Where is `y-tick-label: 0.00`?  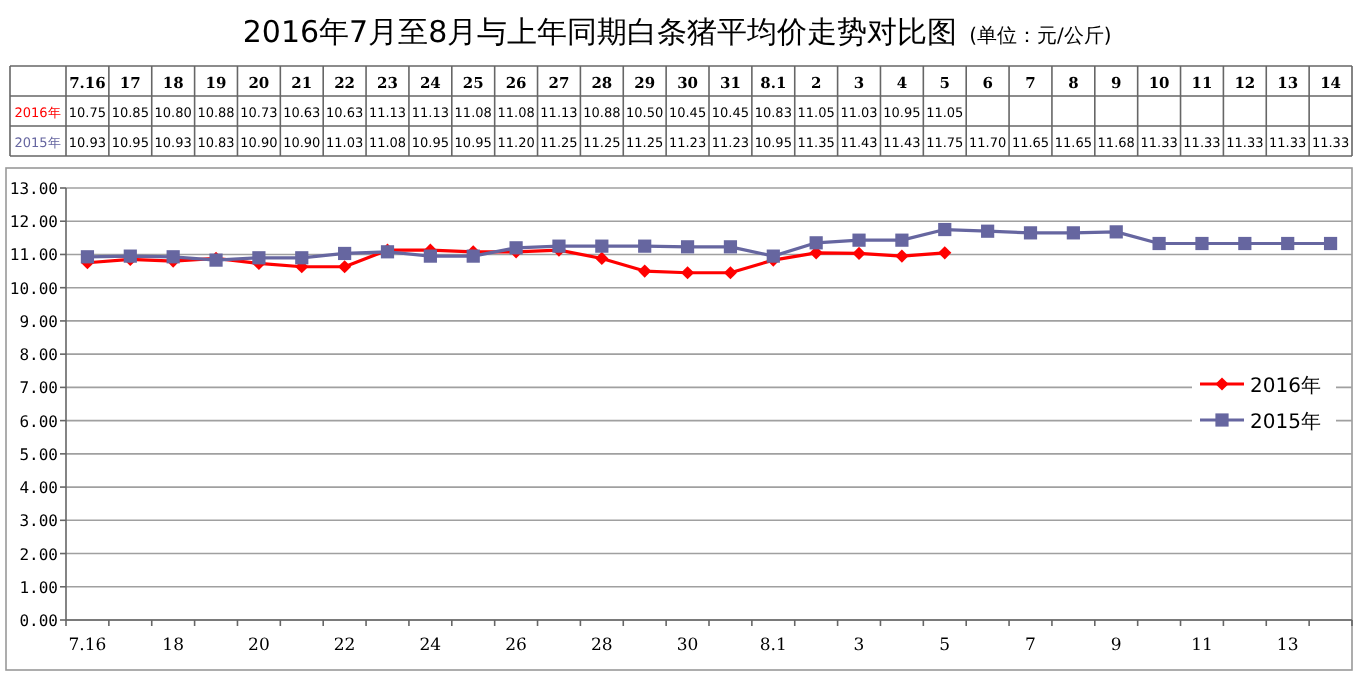
y-tick-label: 0.00 is located at coordinates (39, 621).